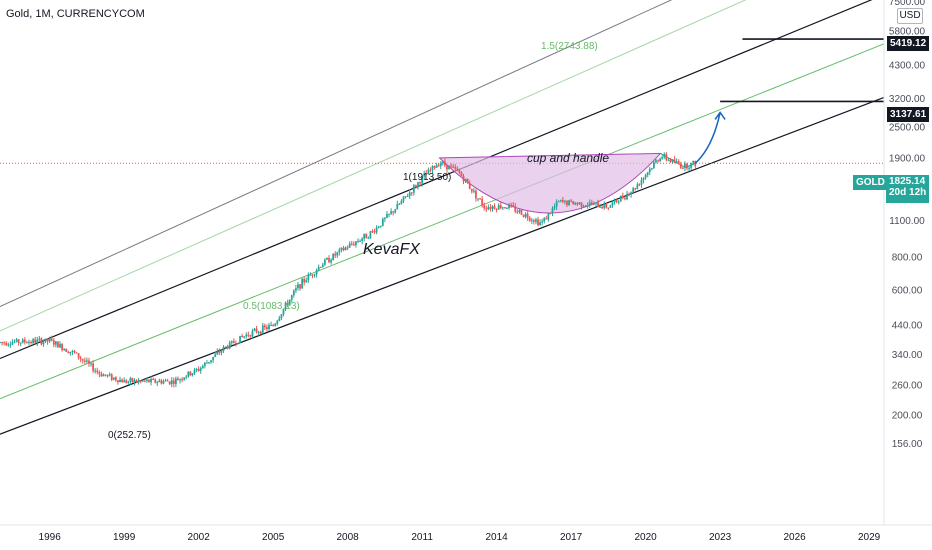  What do you see at coordinates (907, 159) in the screenshot?
I see `y-tick-label: 1900.00` at bounding box center [907, 159].